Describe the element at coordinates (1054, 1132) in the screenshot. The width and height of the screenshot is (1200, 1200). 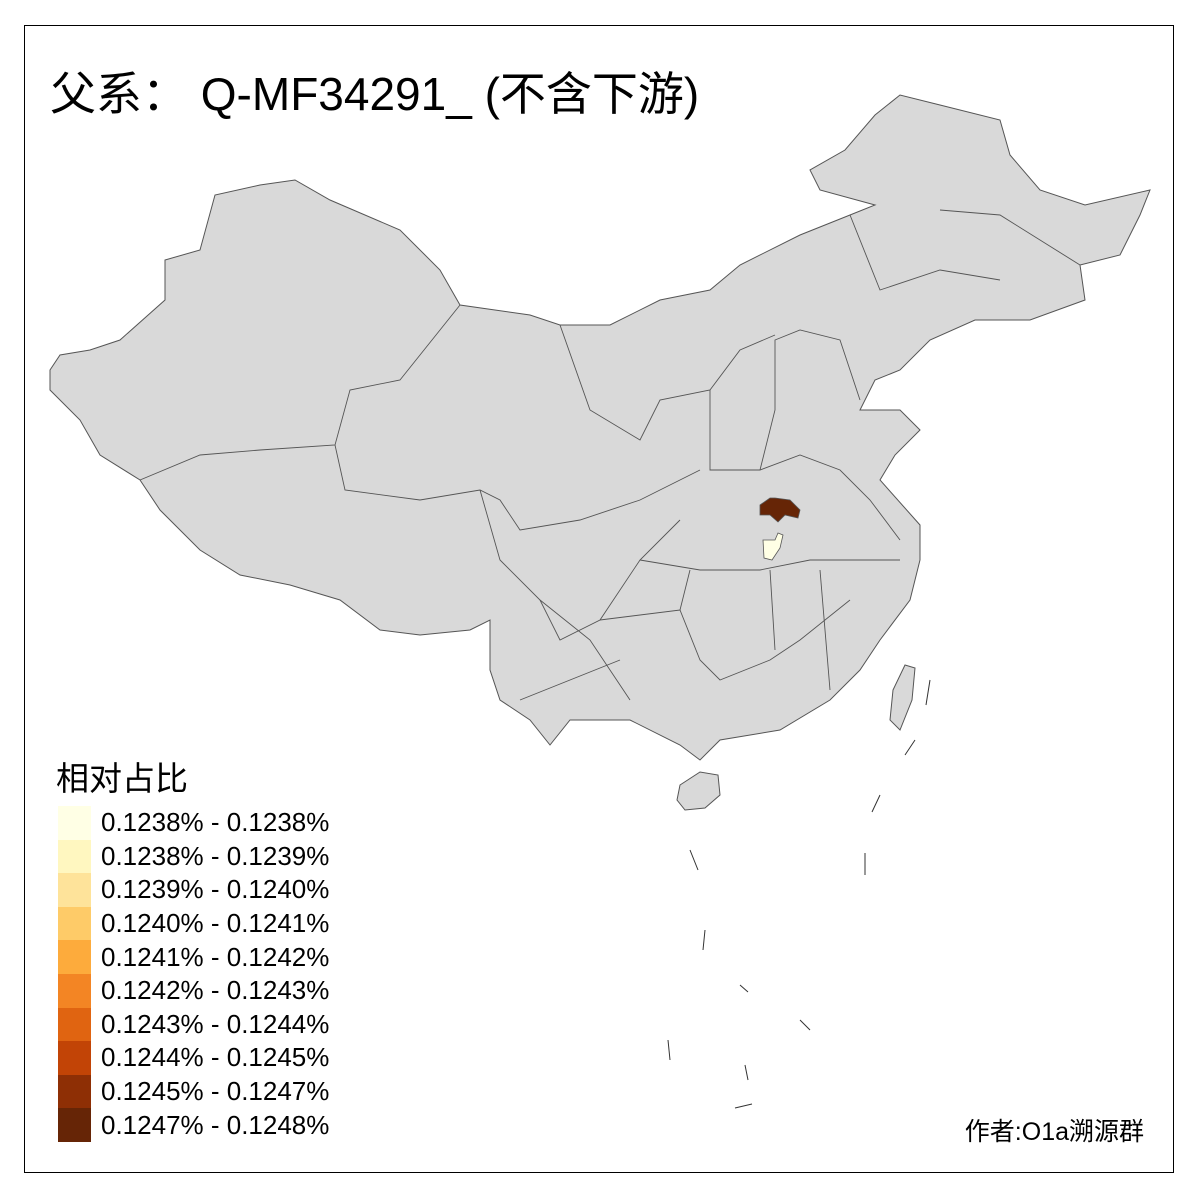
I see `author-credit: 作者:O1a溯源群` at that location.